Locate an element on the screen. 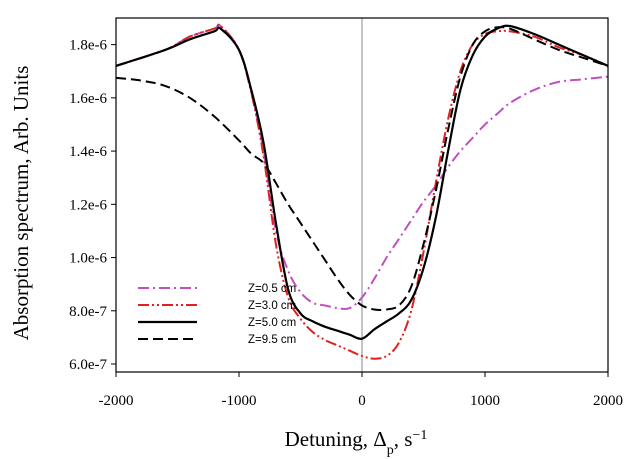 This screenshot has width=626, height=459. x-axis-title-sub: p is located at coordinates (390, 450).